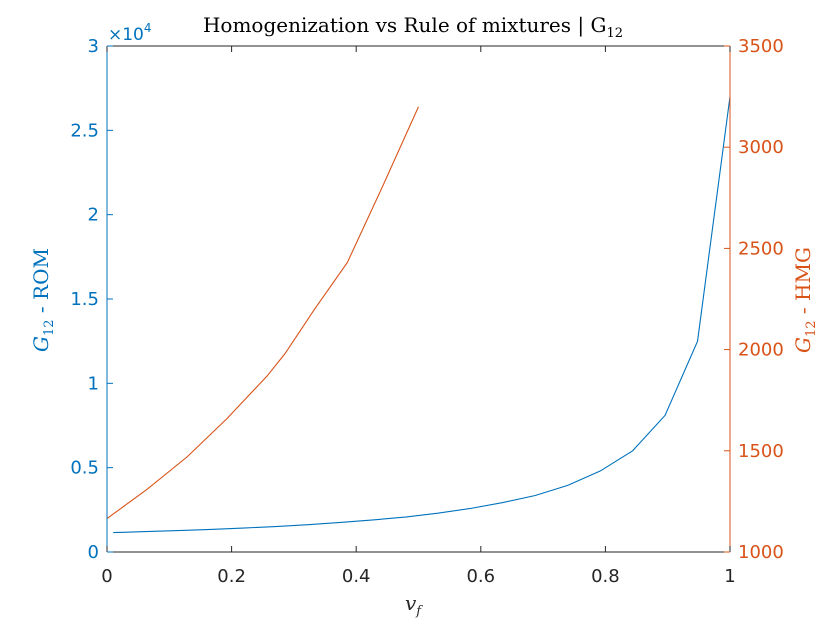 The image size is (826, 620). Describe the element at coordinates (614, 33) in the screenshot. I see `chart-title-subscript: 12` at that location.